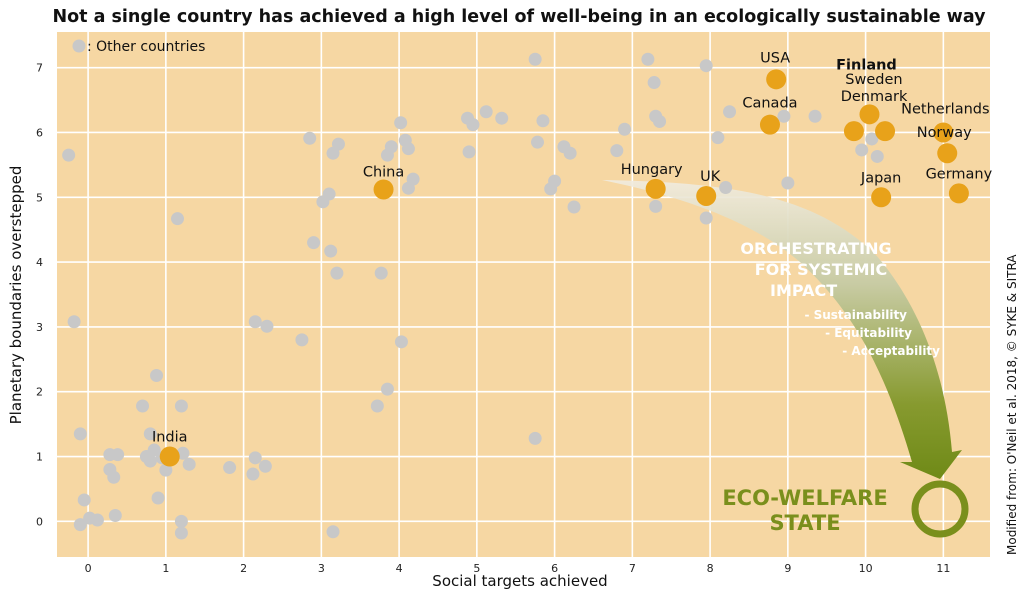  I want to click on x-tick-label: 1, so click(165, 568).